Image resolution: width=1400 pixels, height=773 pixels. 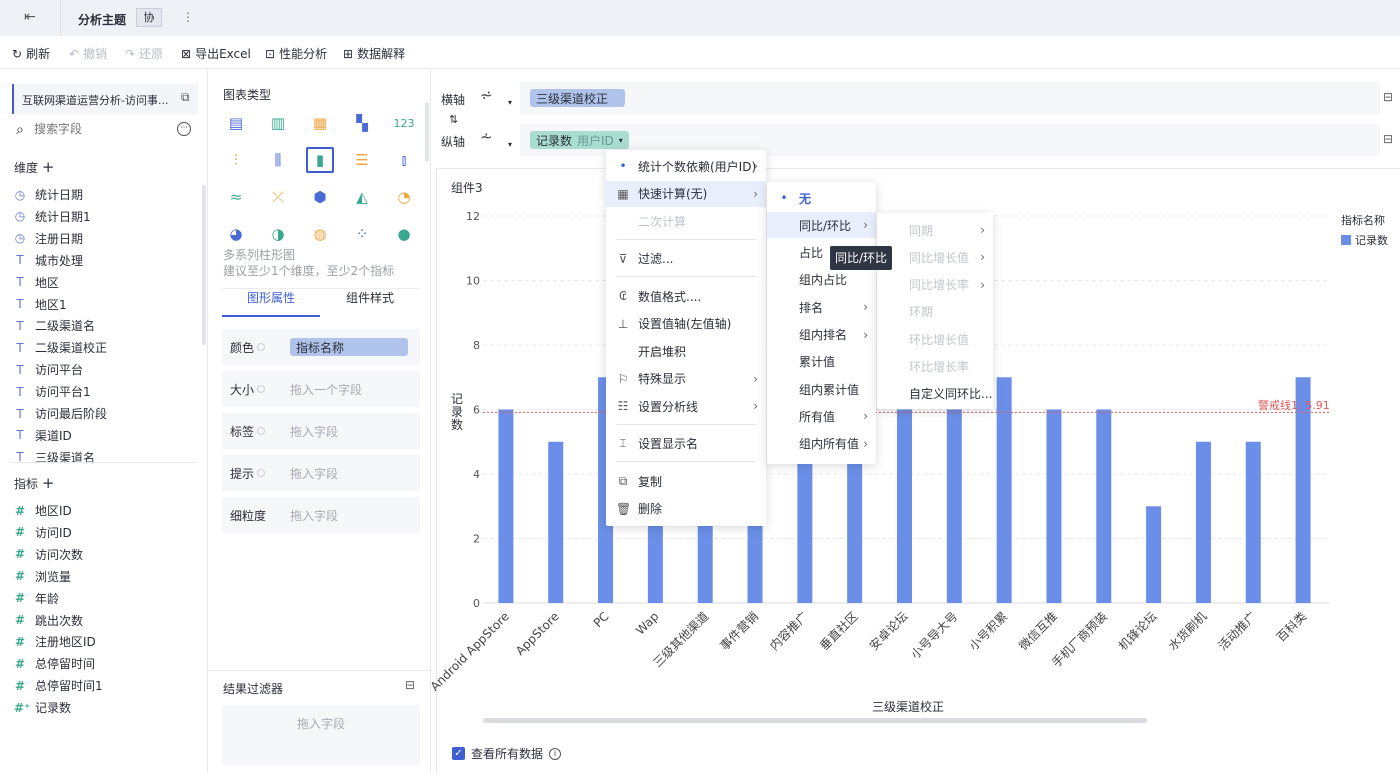 I want to click on chart-type-bubble-icon: ●, so click(x=404, y=234).